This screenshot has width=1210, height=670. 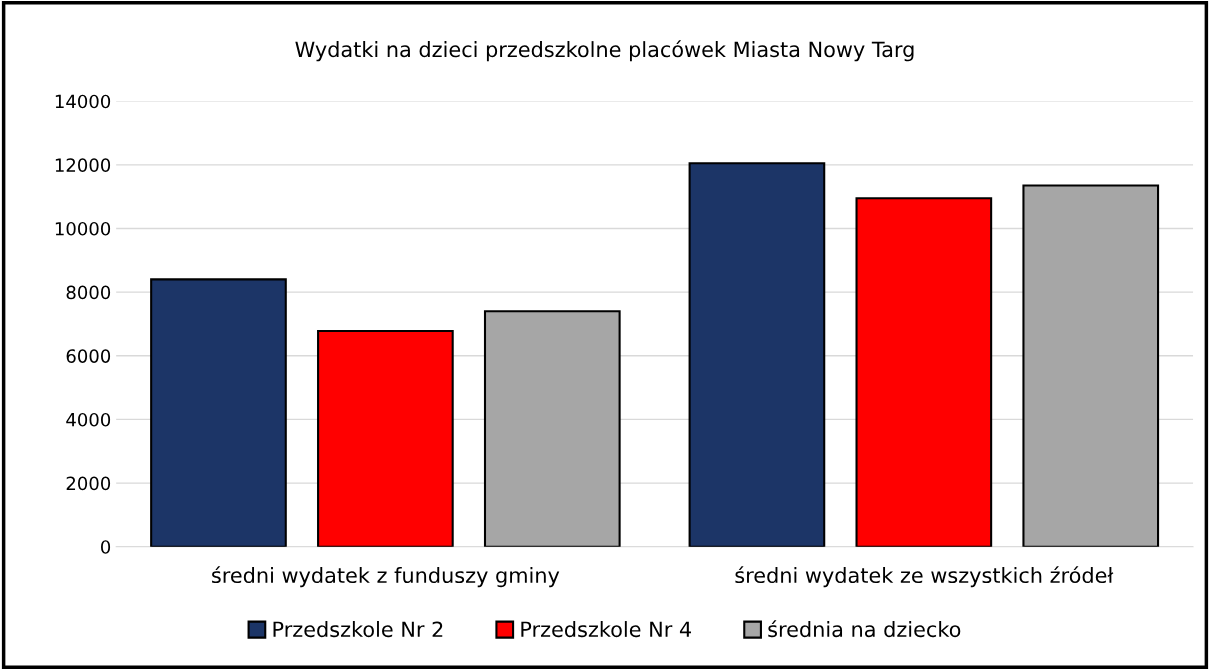 What do you see at coordinates (924, 577) in the screenshot?
I see `x-tick-label: średni wydatek ze wszystkich źródeł` at bounding box center [924, 577].